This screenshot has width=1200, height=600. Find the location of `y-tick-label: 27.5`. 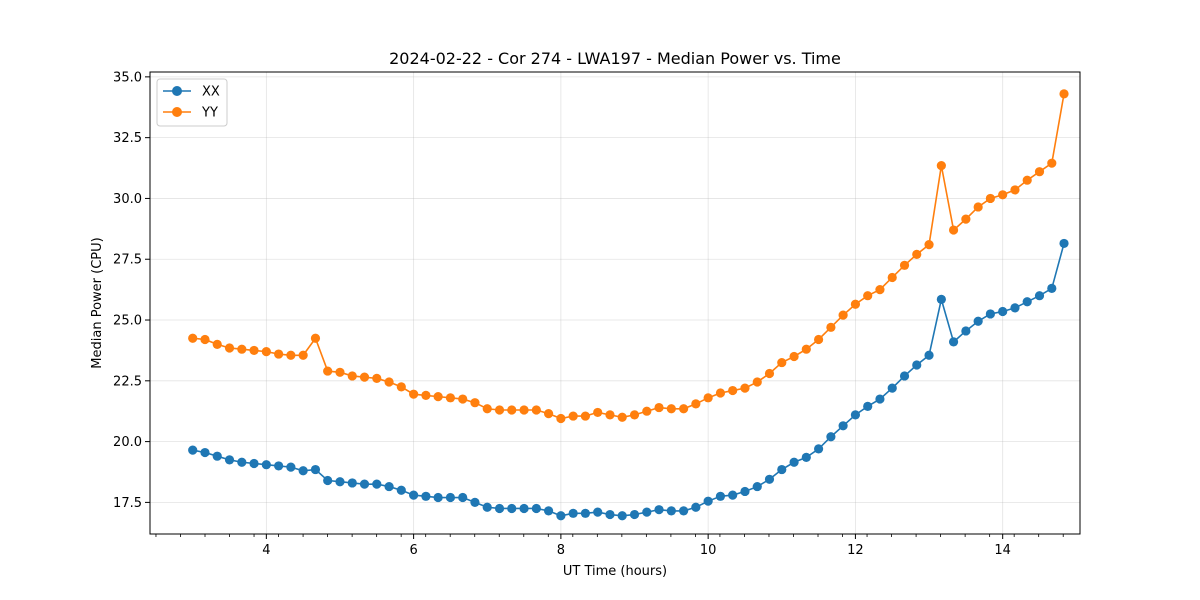

y-tick-label: 27.5 is located at coordinates (127, 260).